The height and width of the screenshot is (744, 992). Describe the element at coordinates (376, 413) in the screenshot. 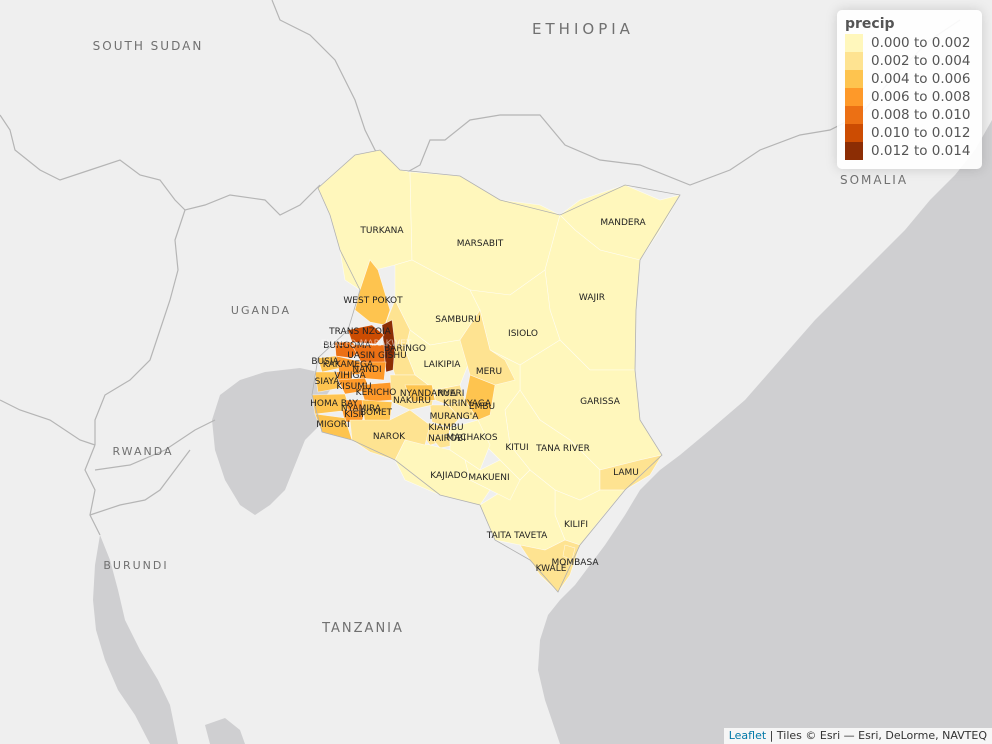

I see `county-label: BOMET` at that location.